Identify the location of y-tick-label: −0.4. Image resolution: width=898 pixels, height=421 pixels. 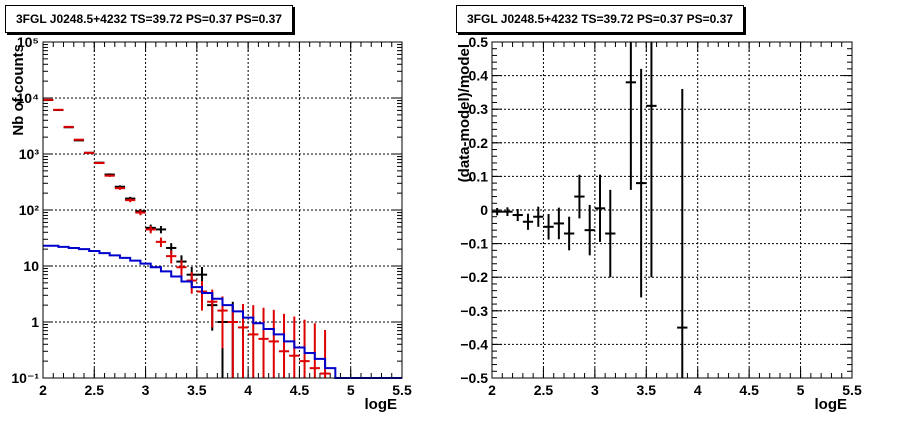
(474, 344).